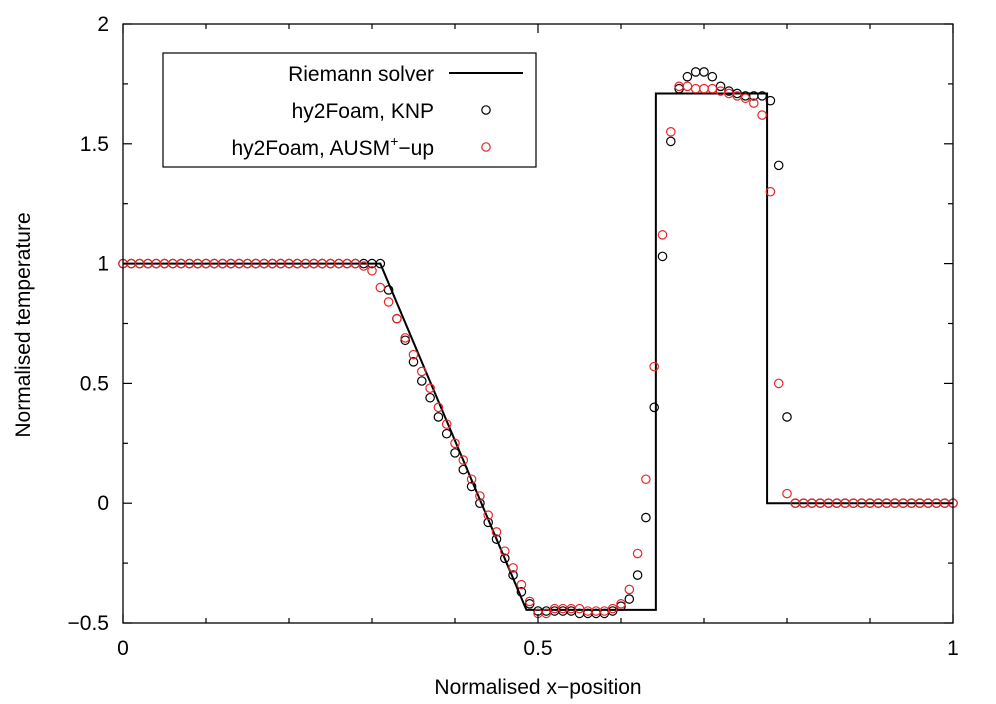  What do you see at coordinates (103, 503) in the screenshot?
I see `y-tick-label: 0` at bounding box center [103, 503].